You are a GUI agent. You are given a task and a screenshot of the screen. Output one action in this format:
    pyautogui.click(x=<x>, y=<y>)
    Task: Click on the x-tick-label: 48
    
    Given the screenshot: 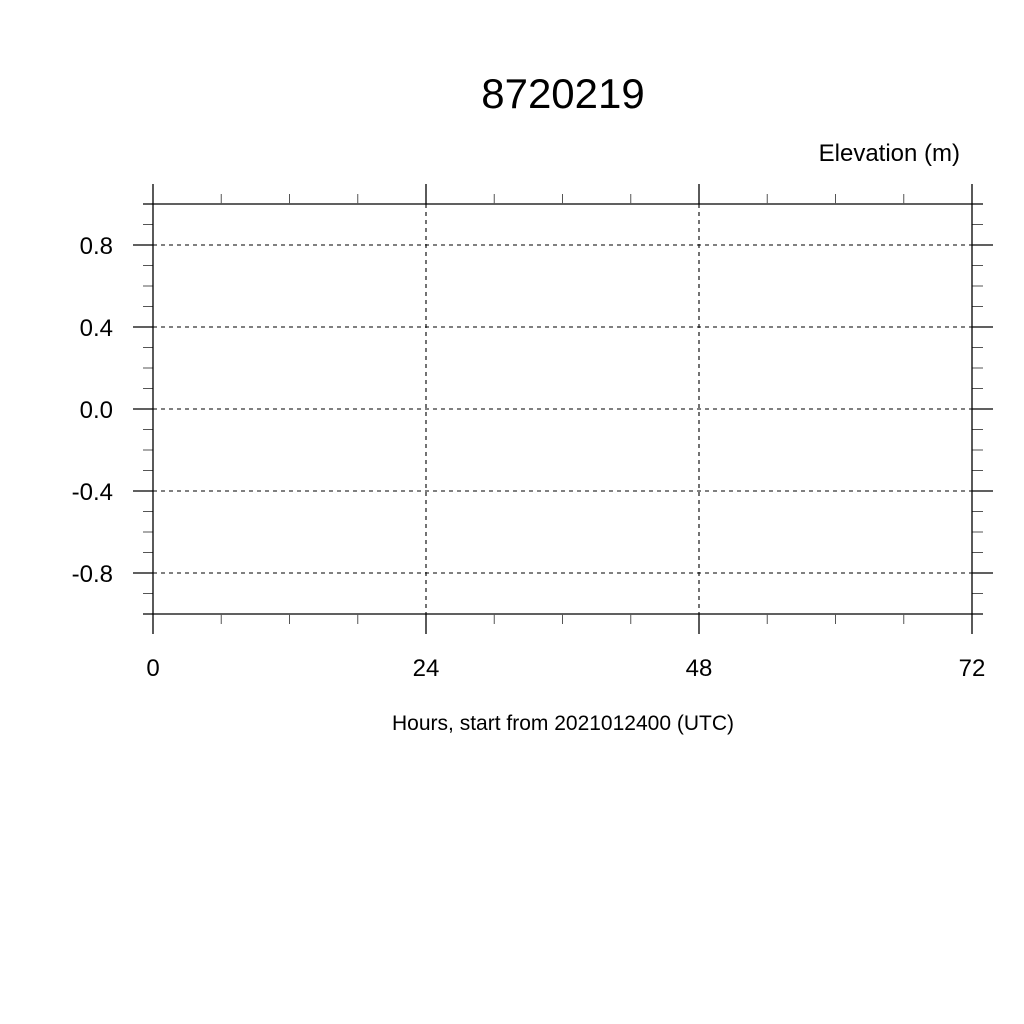 What is the action you would take?
    pyautogui.click(x=699, y=668)
    